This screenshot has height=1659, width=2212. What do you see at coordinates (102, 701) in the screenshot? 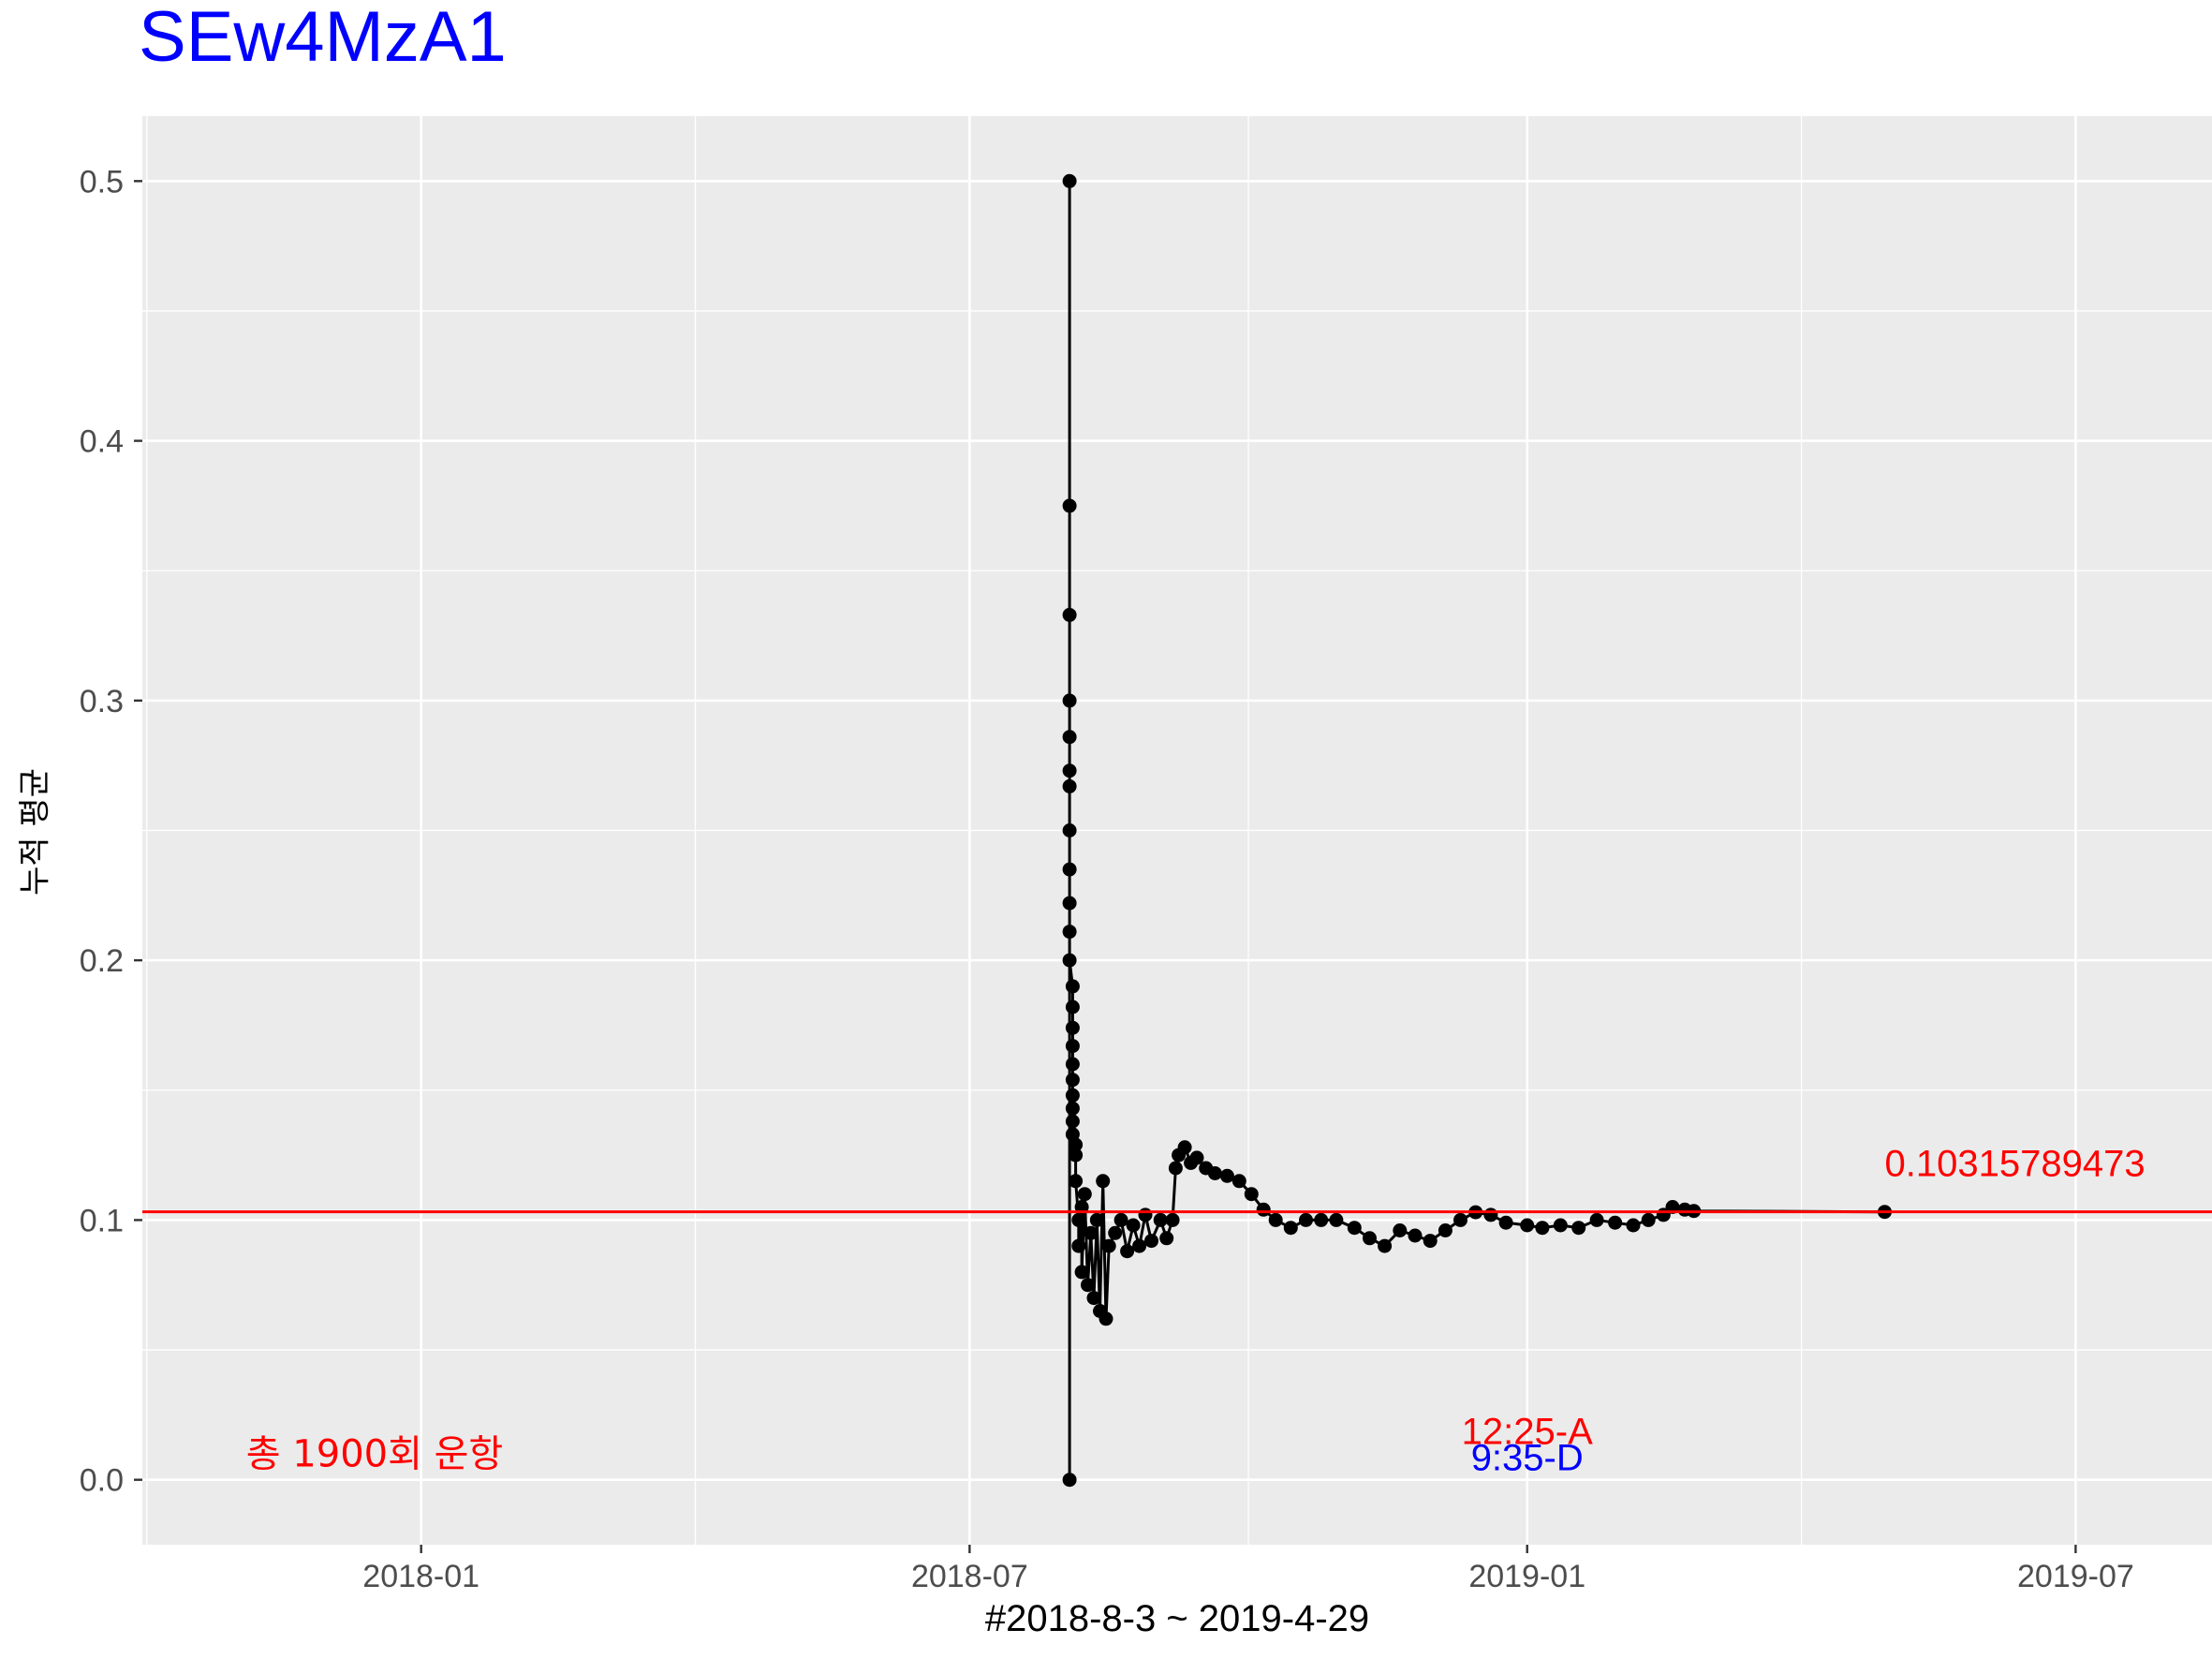
I see `y-tick-label: 0.3` at bounding box center [102, 701].